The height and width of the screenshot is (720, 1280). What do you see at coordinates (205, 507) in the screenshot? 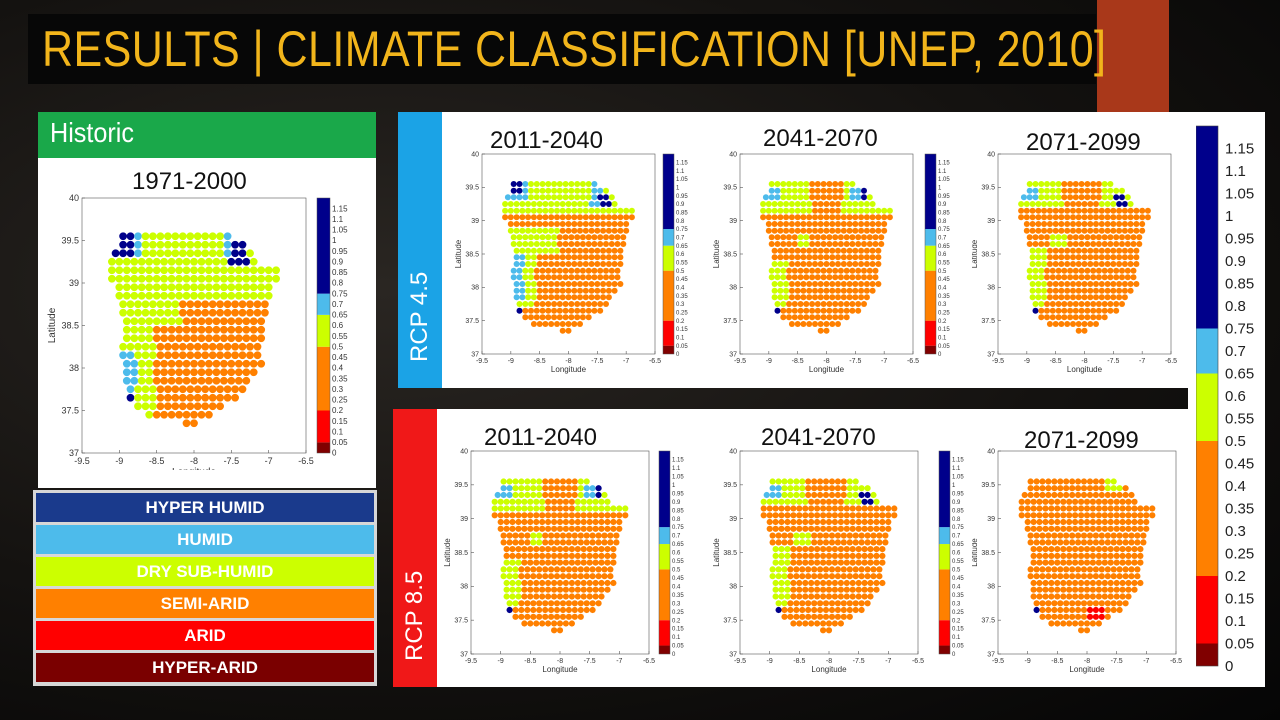
I see `legend-hyper-humid: HYPER HUMID` at bounding box center [205, 507].